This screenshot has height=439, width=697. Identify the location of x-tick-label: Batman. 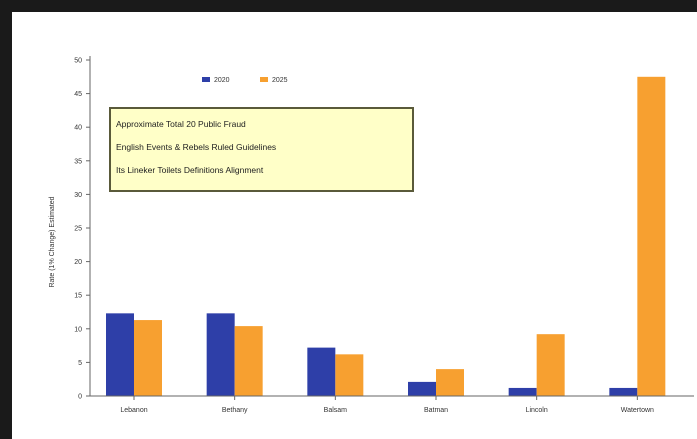
(436, 410).